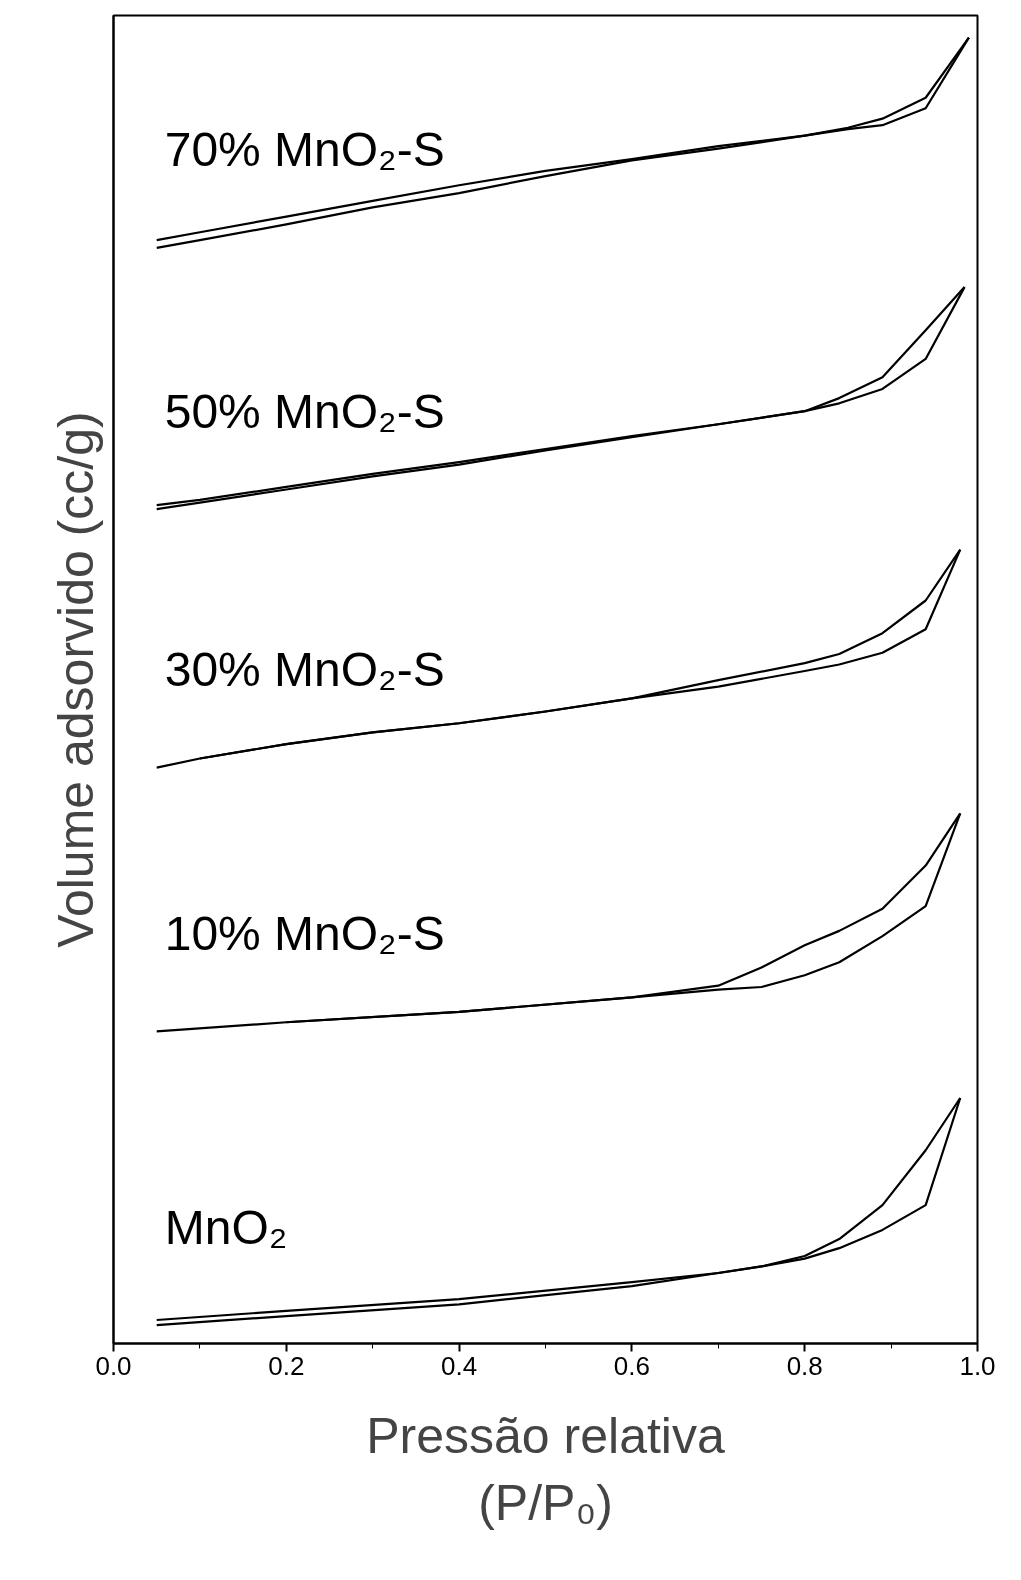 The height and width of the screenshot is (1580, 1021). What do you see at coordinates (304, 933) in the screenshot?
I see `series-label: 10% MnO₂-S` at bounding box center [304, 933].